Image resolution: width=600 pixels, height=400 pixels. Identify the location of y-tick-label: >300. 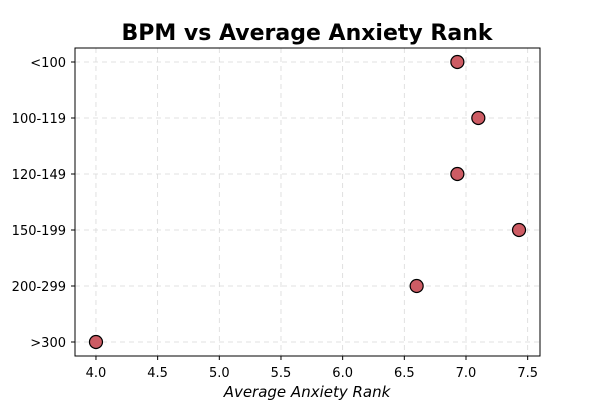
(48, 343).